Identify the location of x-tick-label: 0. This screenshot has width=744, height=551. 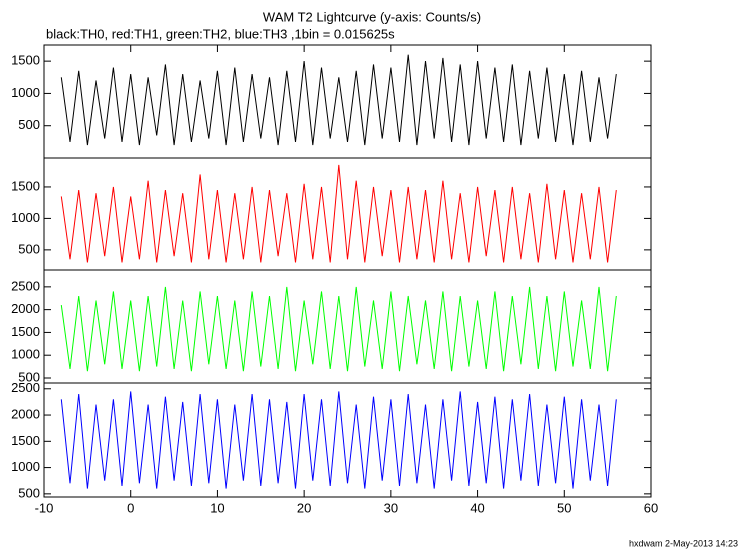
(130, 507).